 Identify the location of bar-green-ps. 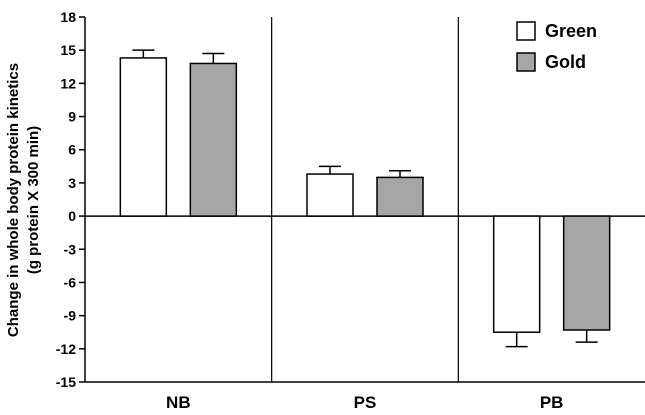
(330, 195).